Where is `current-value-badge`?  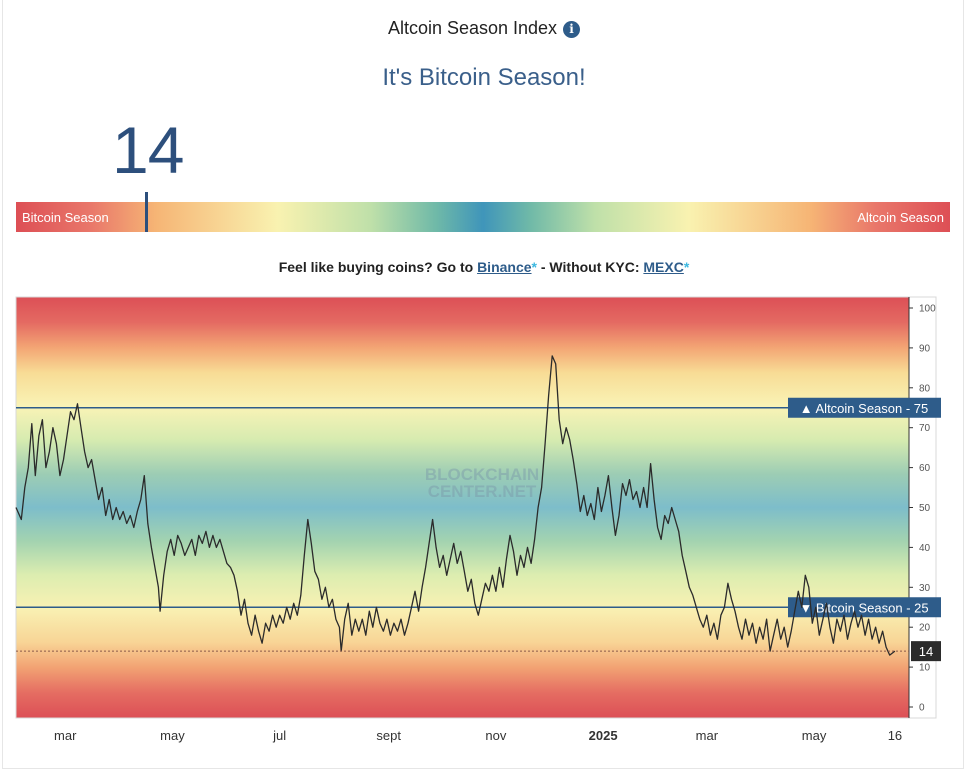 current-value-badge is located at coordinates (926, 651).